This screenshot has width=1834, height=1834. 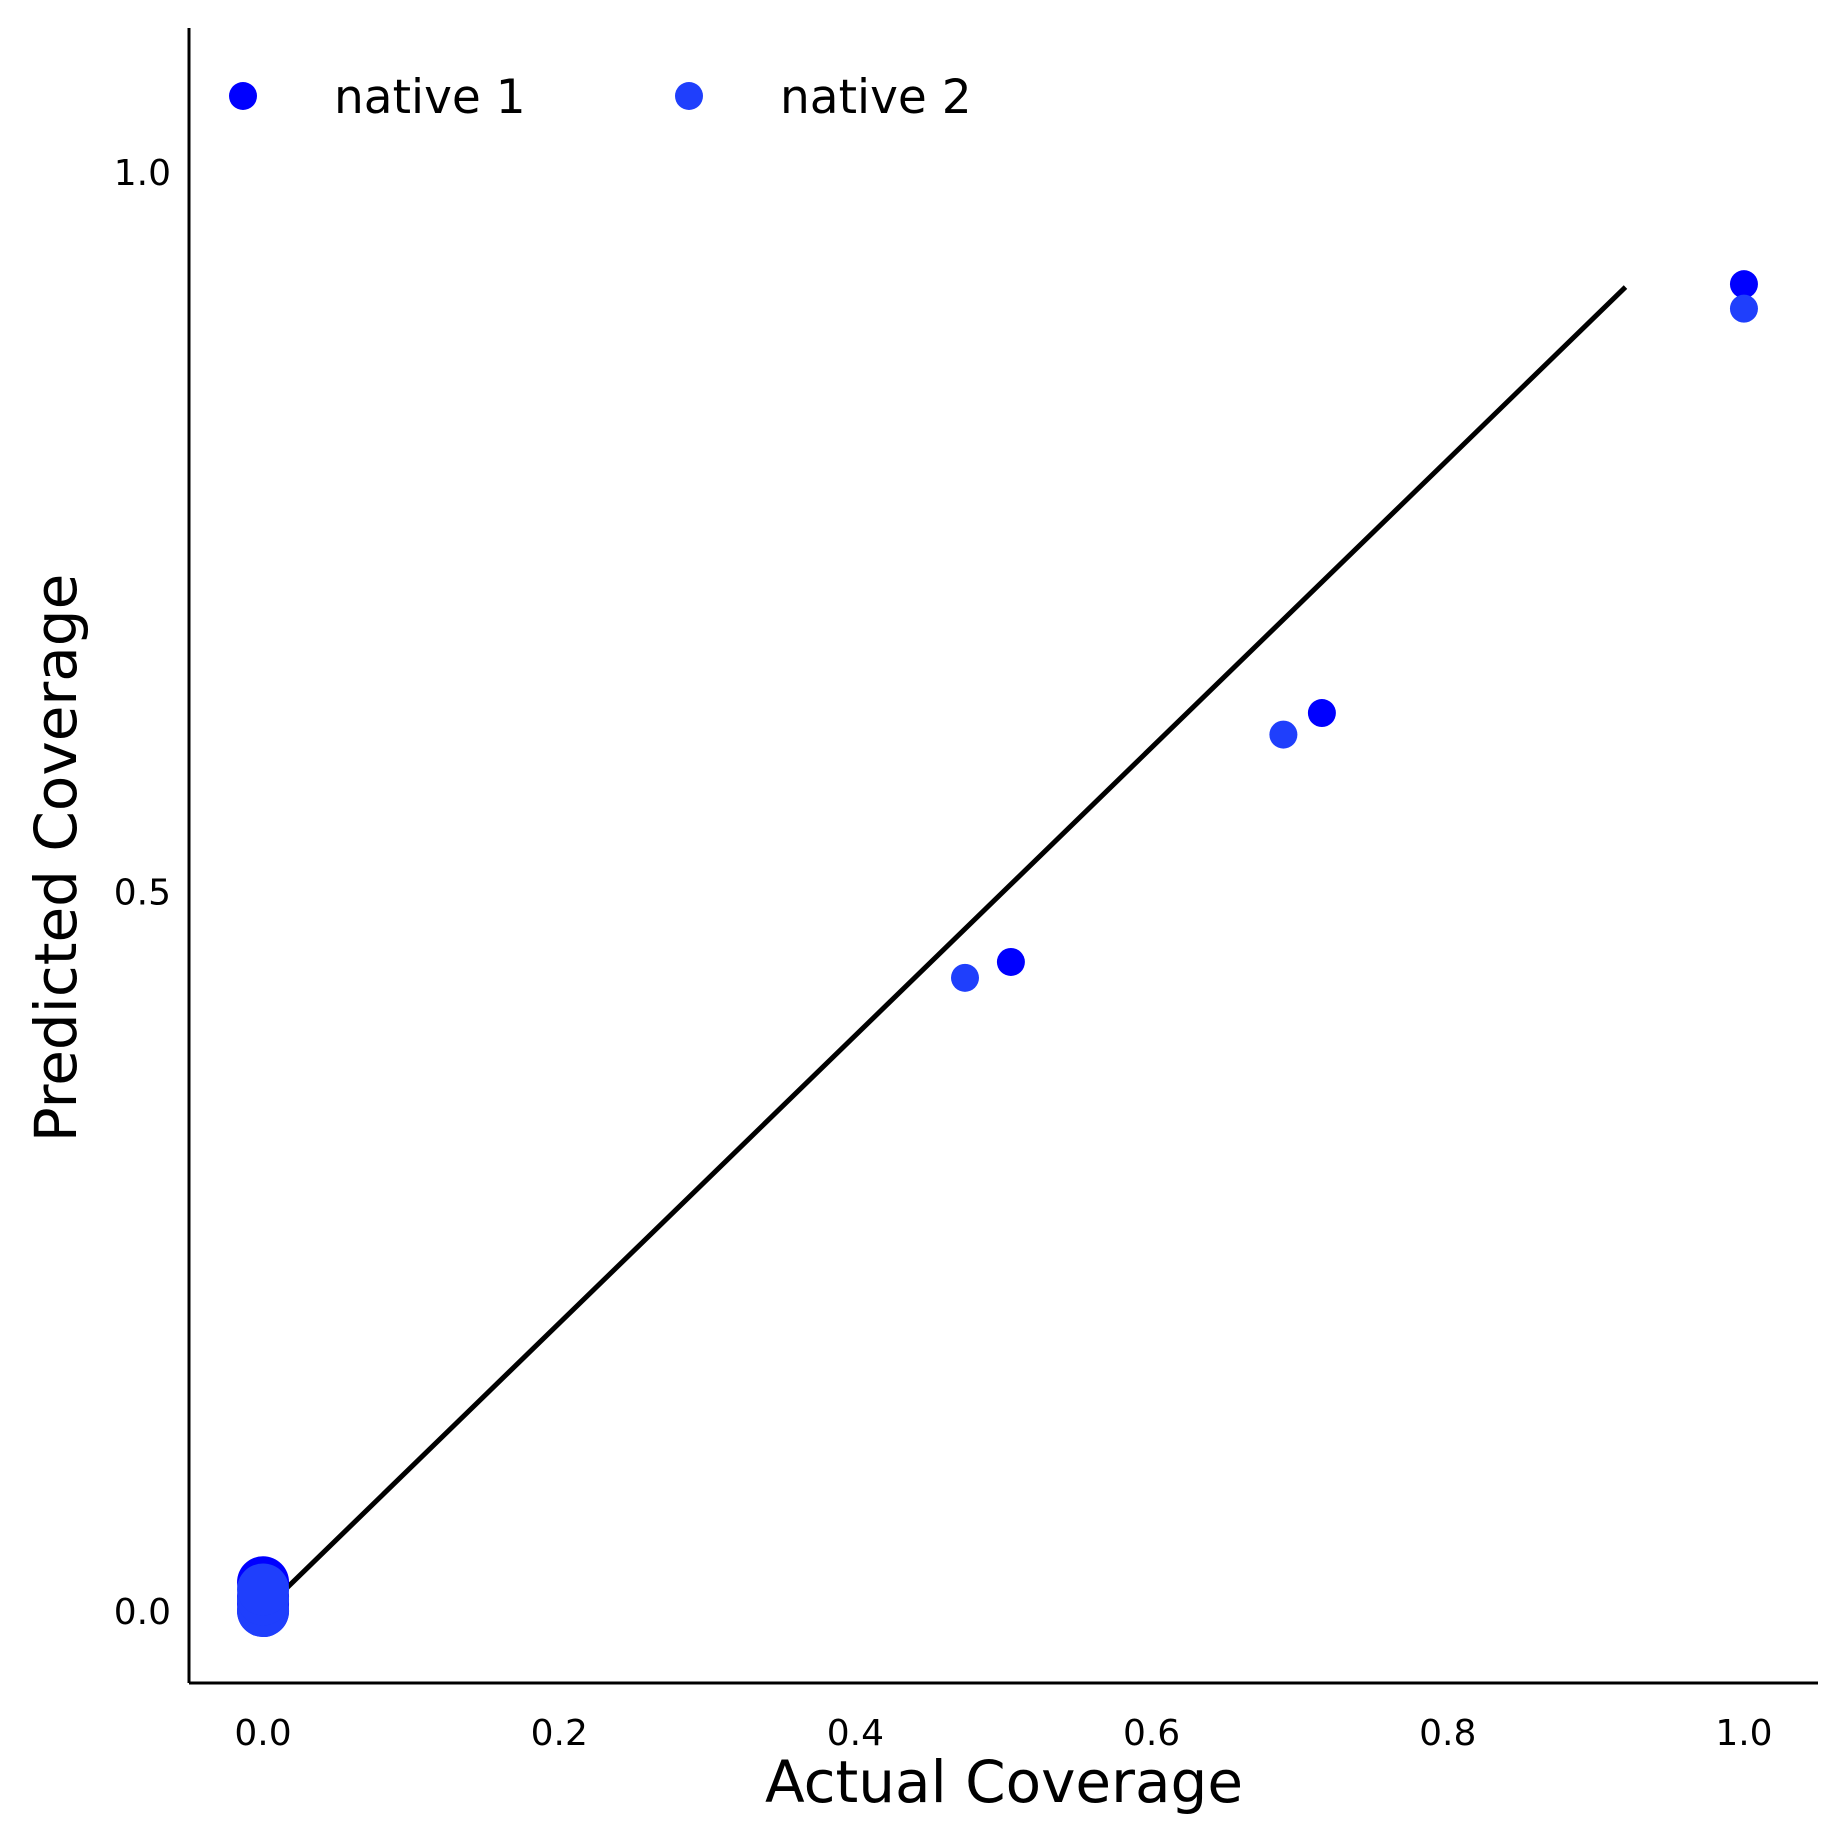 I want to click on y-axis-title: Predicted Coverage, so click(x=56, y=858).